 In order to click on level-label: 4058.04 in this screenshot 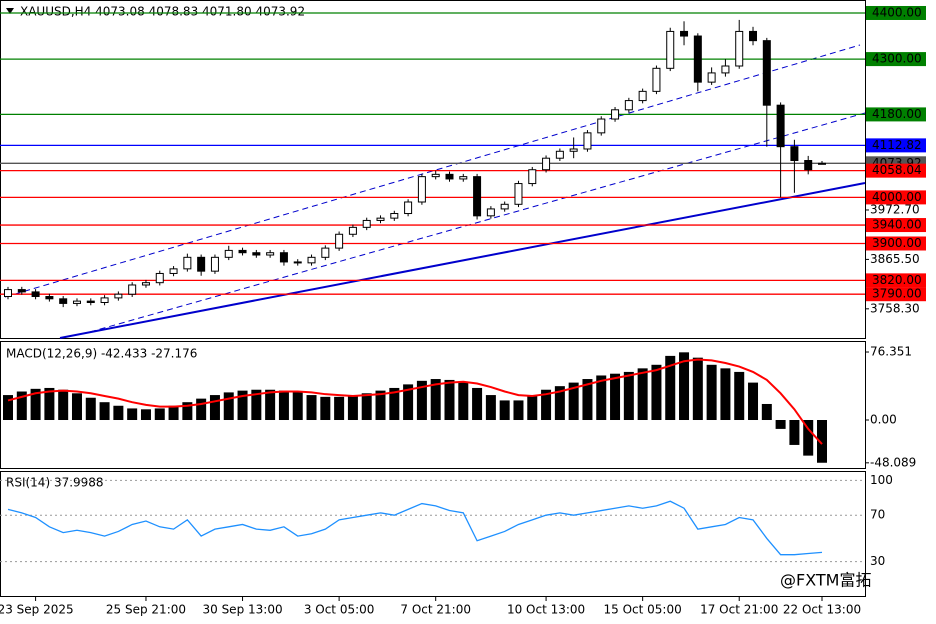, I will do `click(897, 170)`.